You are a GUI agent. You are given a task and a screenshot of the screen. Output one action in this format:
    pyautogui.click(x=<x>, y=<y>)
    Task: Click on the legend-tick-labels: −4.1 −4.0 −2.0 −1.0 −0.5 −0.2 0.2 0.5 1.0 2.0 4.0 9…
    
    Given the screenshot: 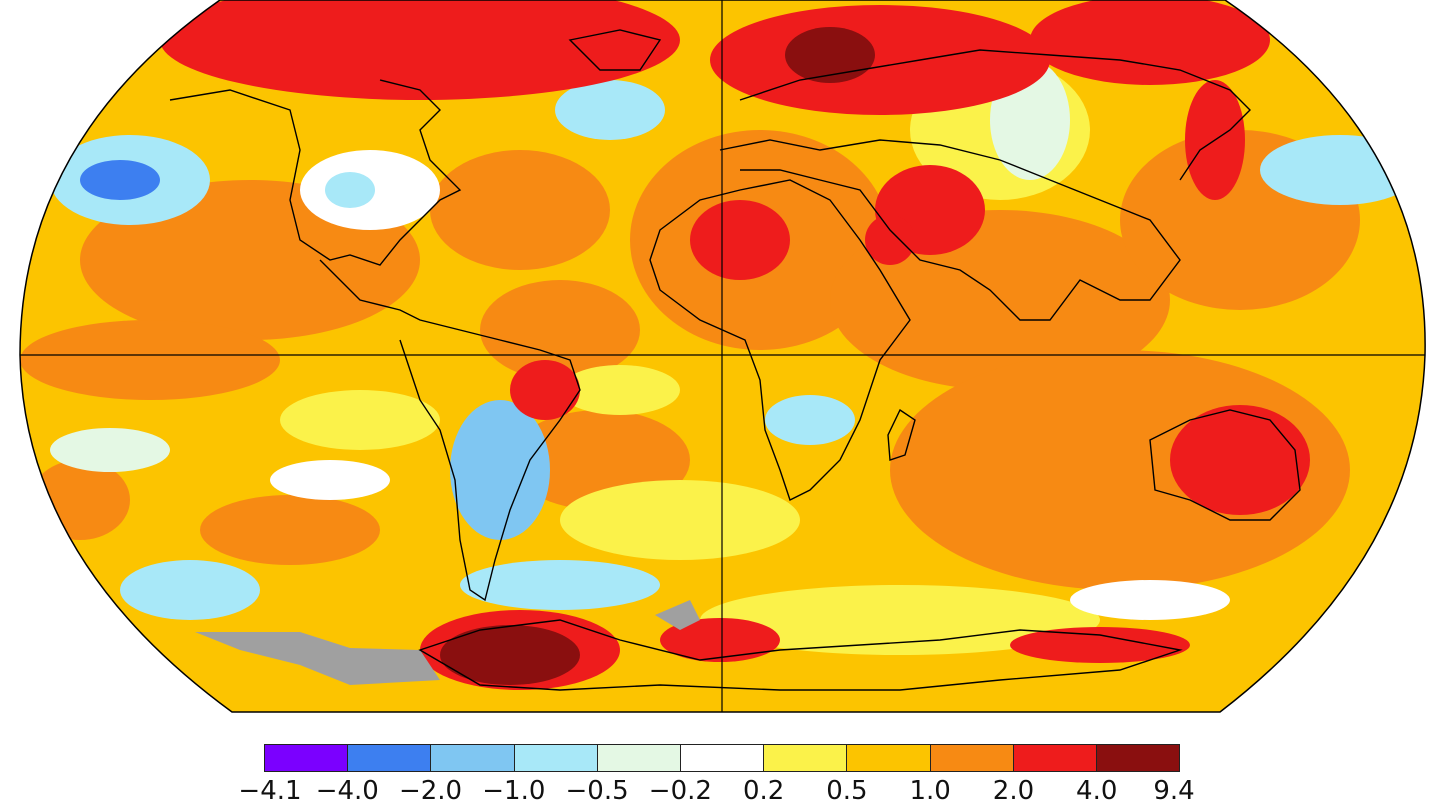 What is the action you would take?
    pyautogui.click(x=716, y=792)
    